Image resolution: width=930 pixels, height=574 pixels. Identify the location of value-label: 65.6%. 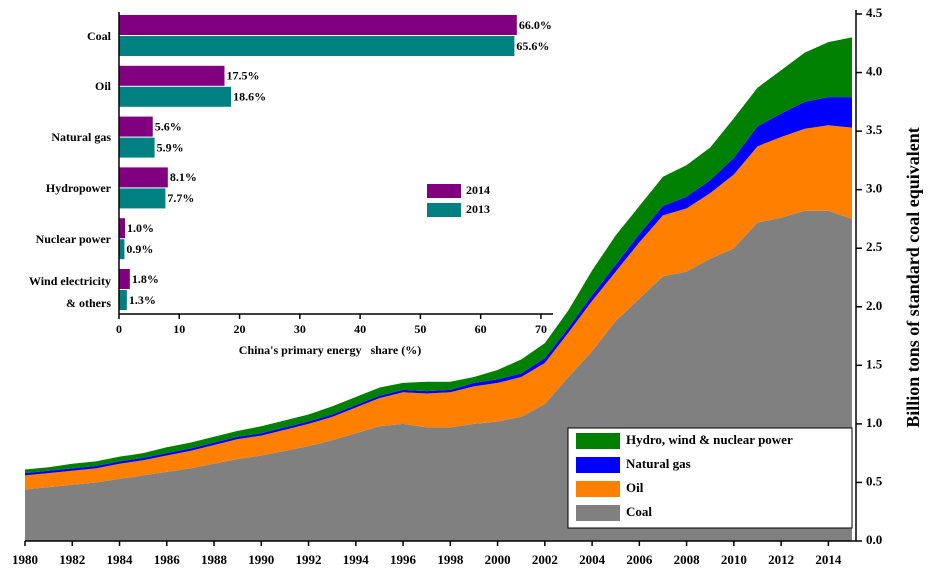
(532, 46).